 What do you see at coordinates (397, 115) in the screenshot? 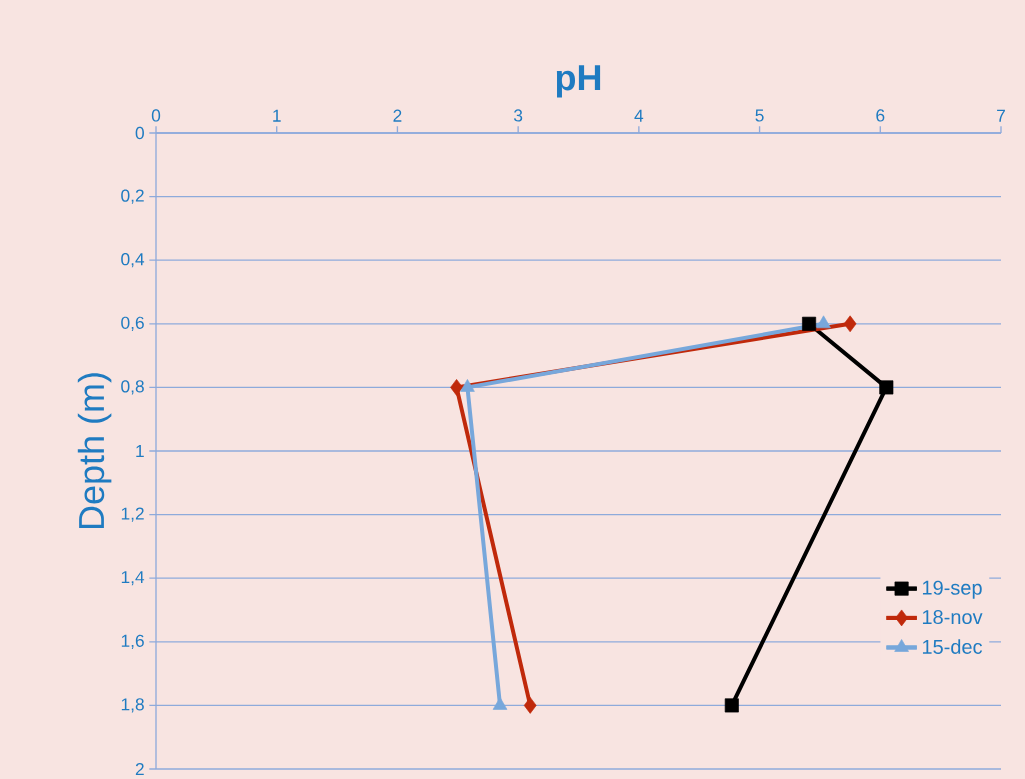
I see `x-tick-label: 2` at bounding box center [397, 115].